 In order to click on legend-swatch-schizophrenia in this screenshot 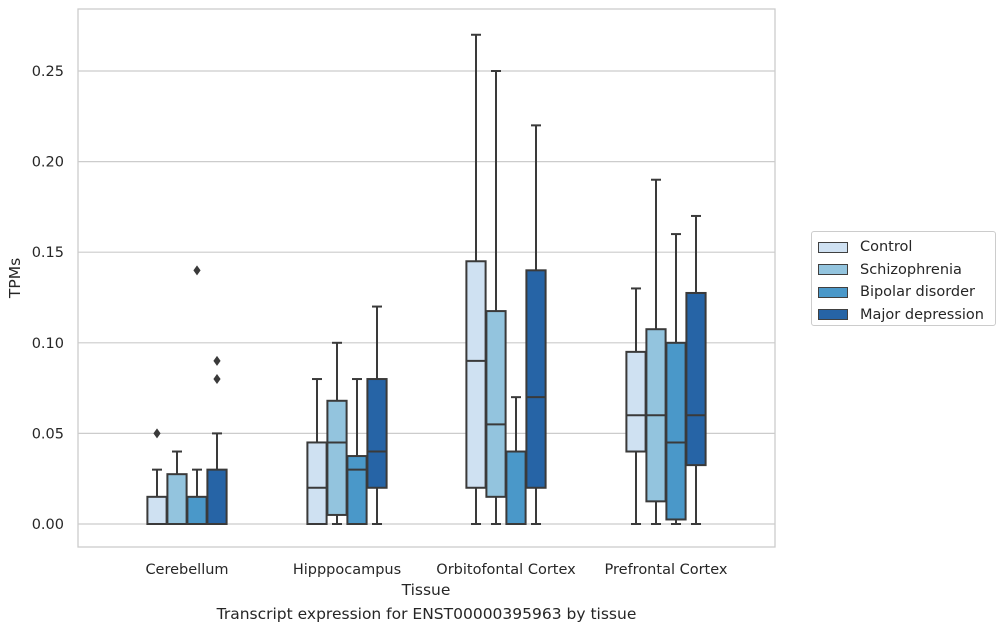, I will do `click(833, 270)`.